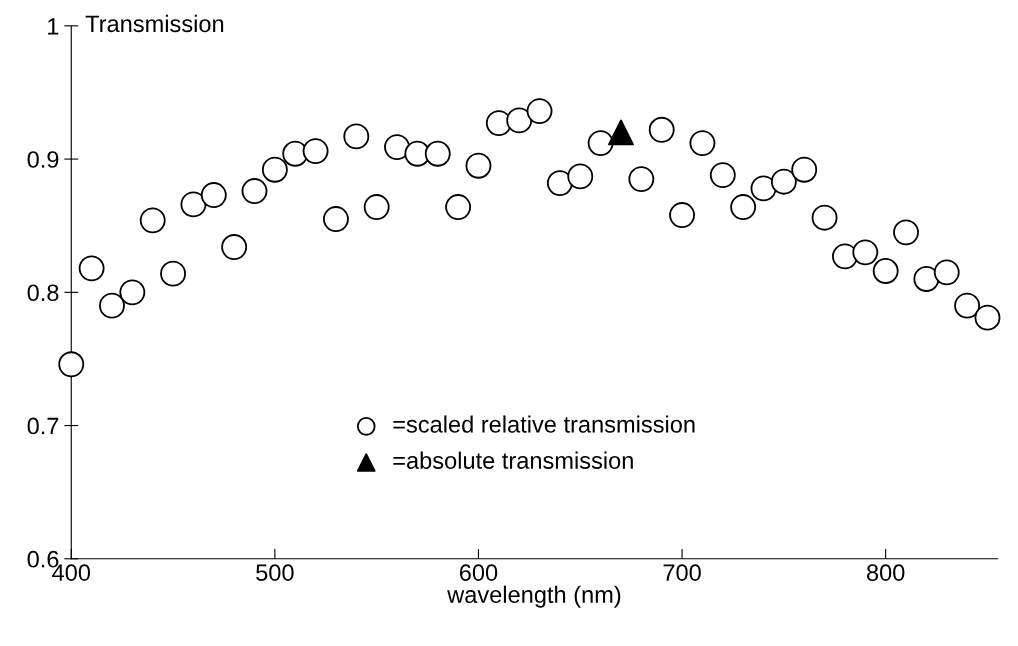  What do you see at coordinates (53, 26) in the screenshot?
I see `y-tick-label: 1` at bounding box center [53, 26].